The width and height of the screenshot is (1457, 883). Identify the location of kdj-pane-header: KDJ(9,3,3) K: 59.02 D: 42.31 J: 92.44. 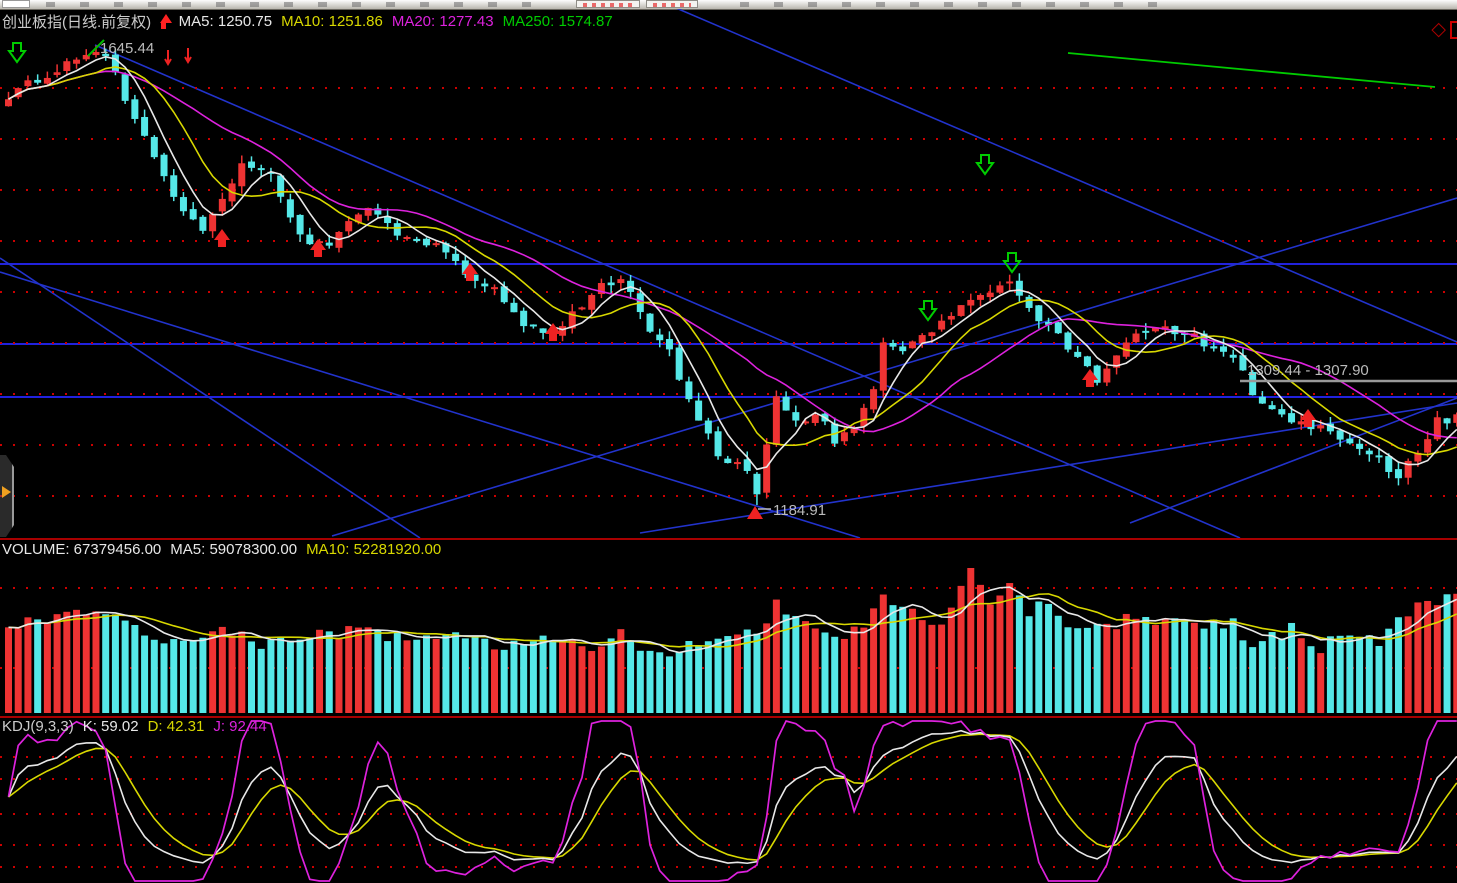
(134, 726).